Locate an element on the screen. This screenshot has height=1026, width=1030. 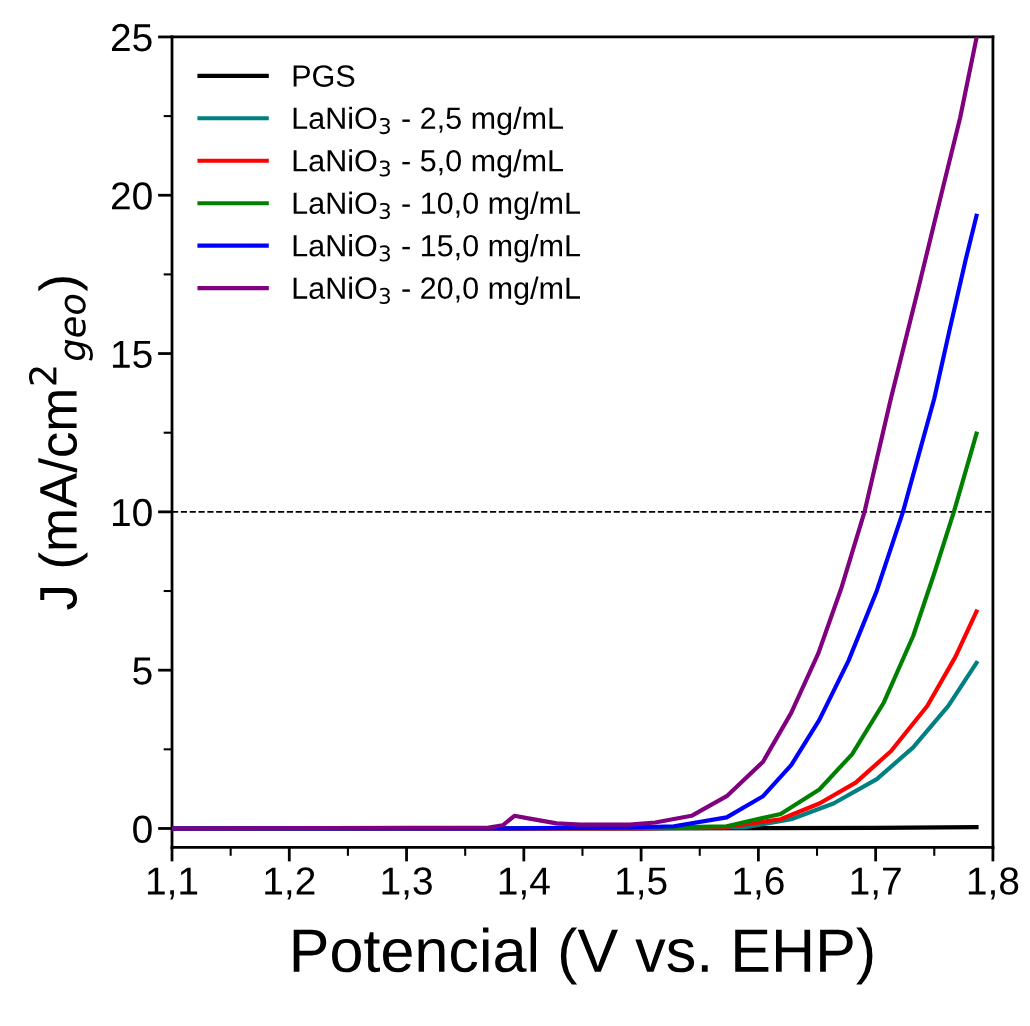
y-tick-label: 25 is located at coordinates (131, 37).